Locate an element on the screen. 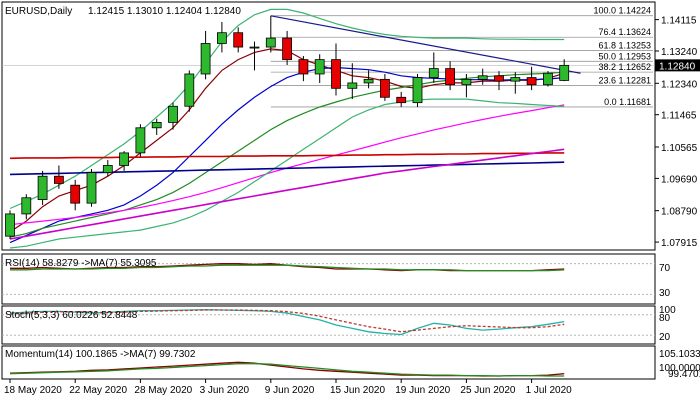 The width and height of the screenshot is (700, 400). rsi-axis-30: 30 is located at coordinates (665, 293).